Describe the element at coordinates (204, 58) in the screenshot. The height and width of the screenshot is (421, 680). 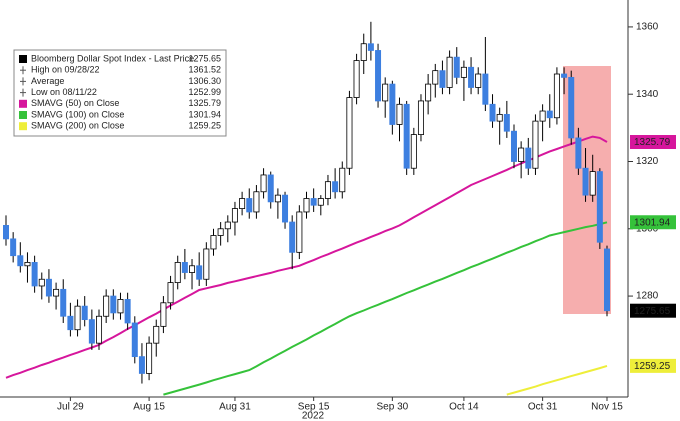
I see `legend-value: 1275.65` at that location.